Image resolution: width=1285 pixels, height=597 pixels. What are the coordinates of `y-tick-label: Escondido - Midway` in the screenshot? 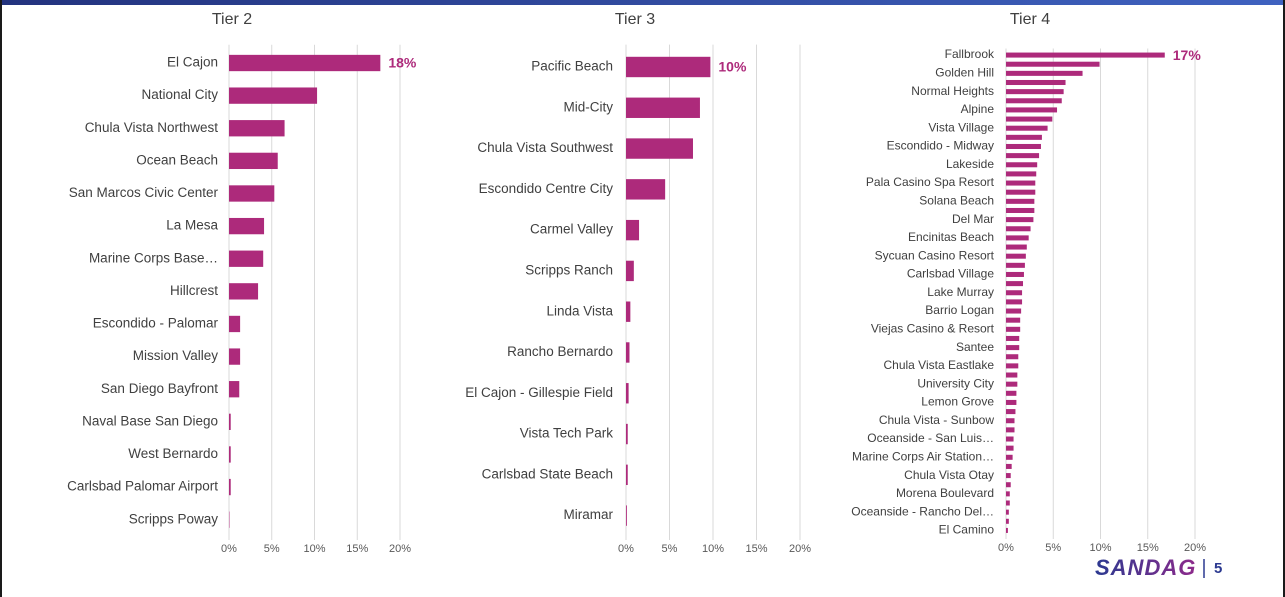 It's located at (940, 146).